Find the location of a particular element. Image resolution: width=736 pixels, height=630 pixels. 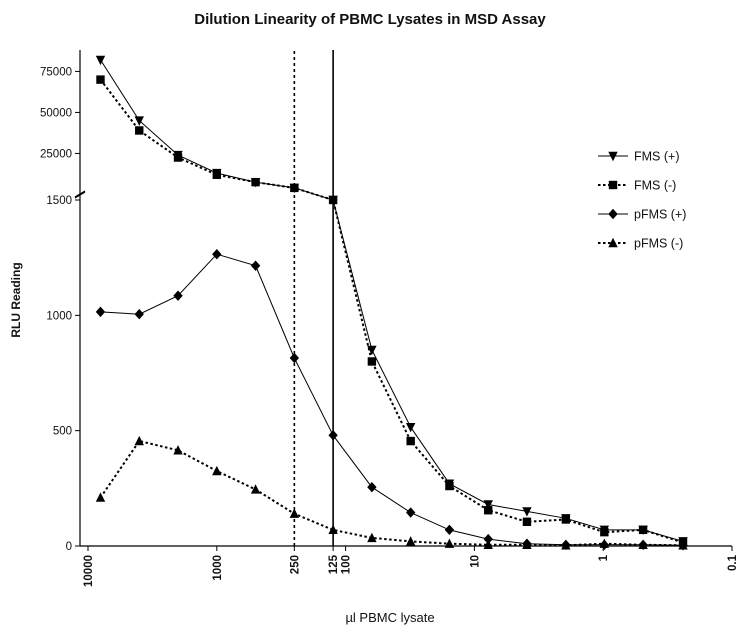

y-tick-label: 25000 is located at coordinates (56, 154).